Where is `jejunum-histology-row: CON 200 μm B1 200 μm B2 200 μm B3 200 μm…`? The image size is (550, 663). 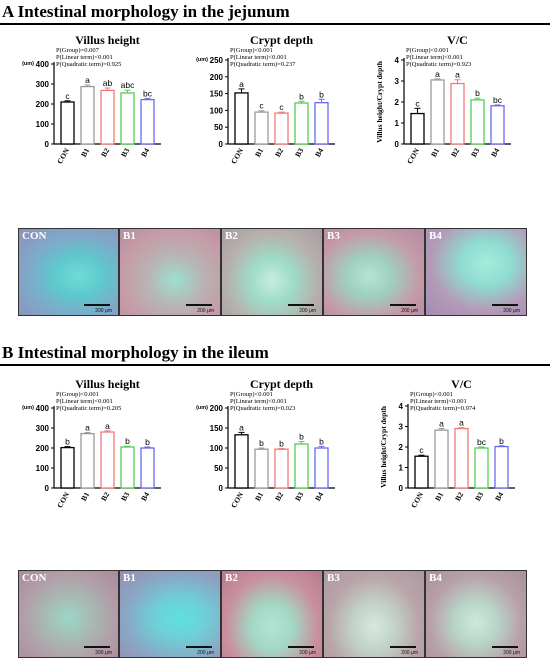 jejunum-histology-row: CON 200 μm B1 200 μm B2 200 μm B3 200 μm… is located at coordinates (283, 272).